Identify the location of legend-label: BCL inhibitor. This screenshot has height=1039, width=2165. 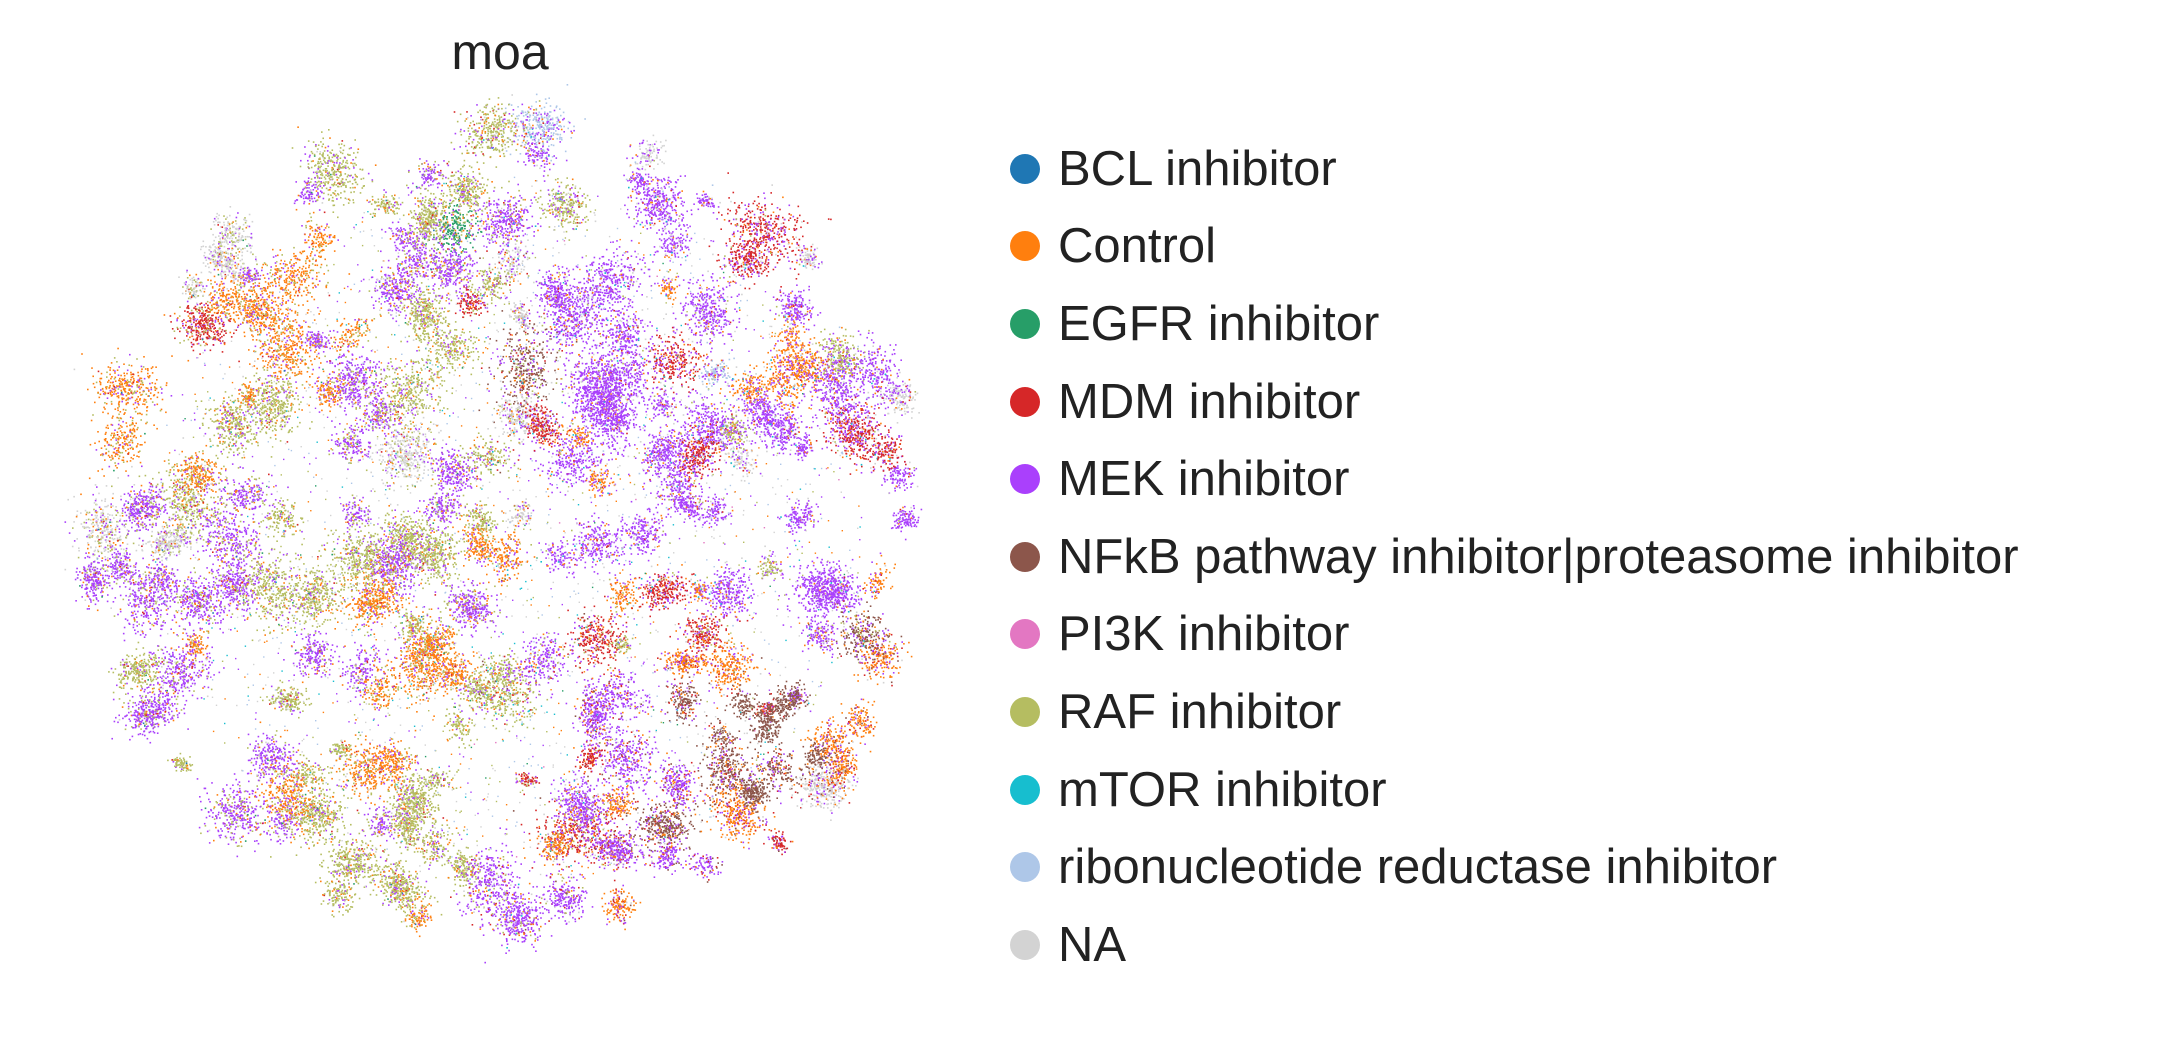
(1197, 169).